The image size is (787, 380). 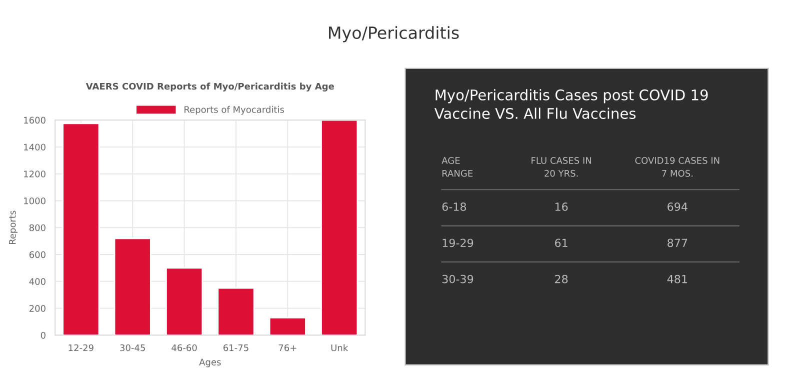 What do you see at coordinates (35, 120) in the screenshot?
I see `y-tick-label: 1600` at bounding box center [35, 120].